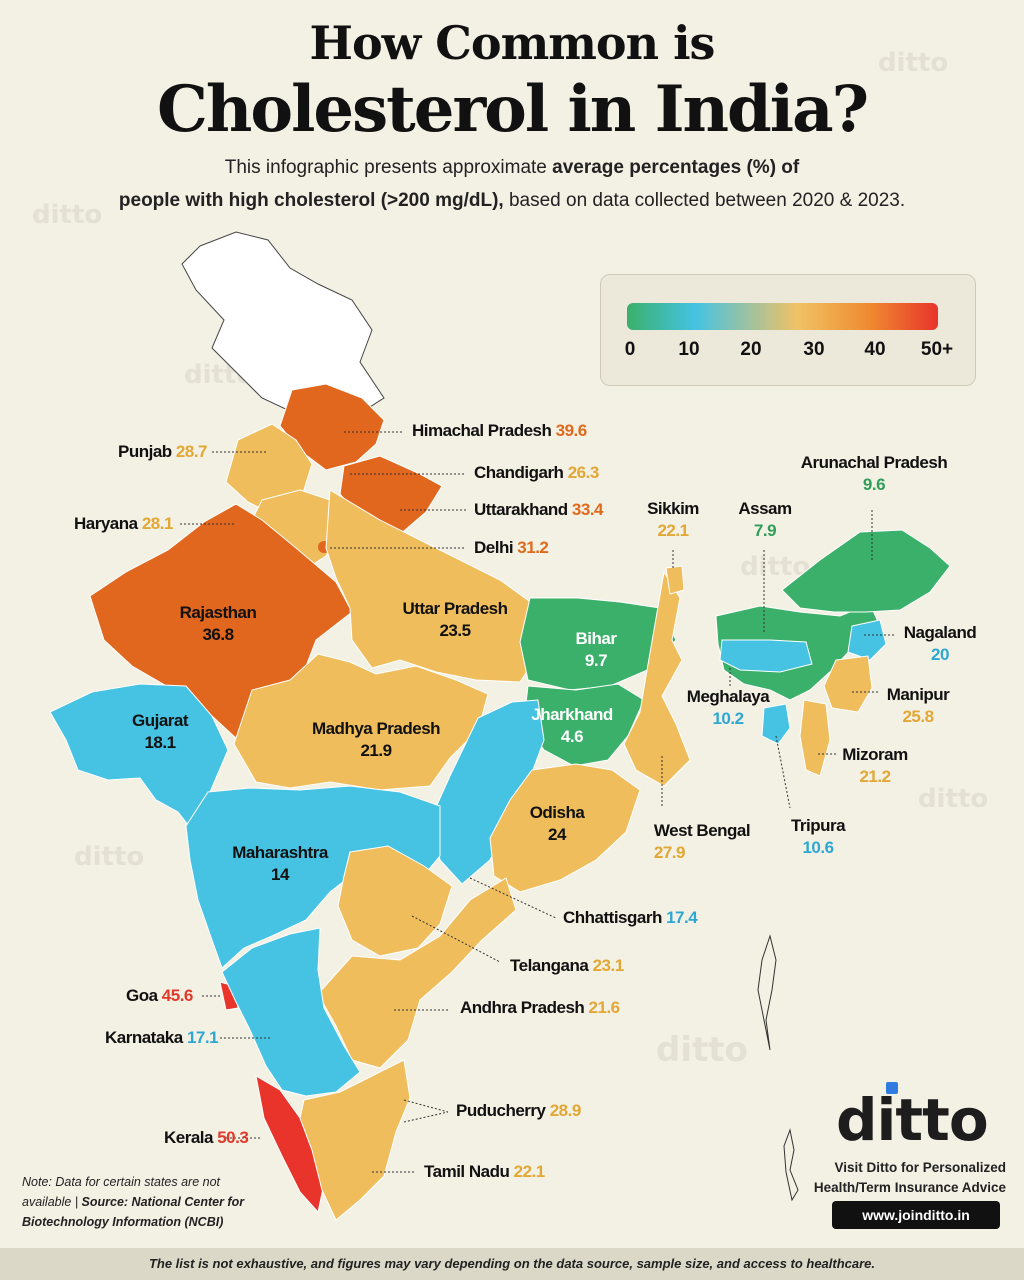  Describe the element at coordinates (434, 586) in the screenshot. I see `region-uttar-pradesh` at that location.